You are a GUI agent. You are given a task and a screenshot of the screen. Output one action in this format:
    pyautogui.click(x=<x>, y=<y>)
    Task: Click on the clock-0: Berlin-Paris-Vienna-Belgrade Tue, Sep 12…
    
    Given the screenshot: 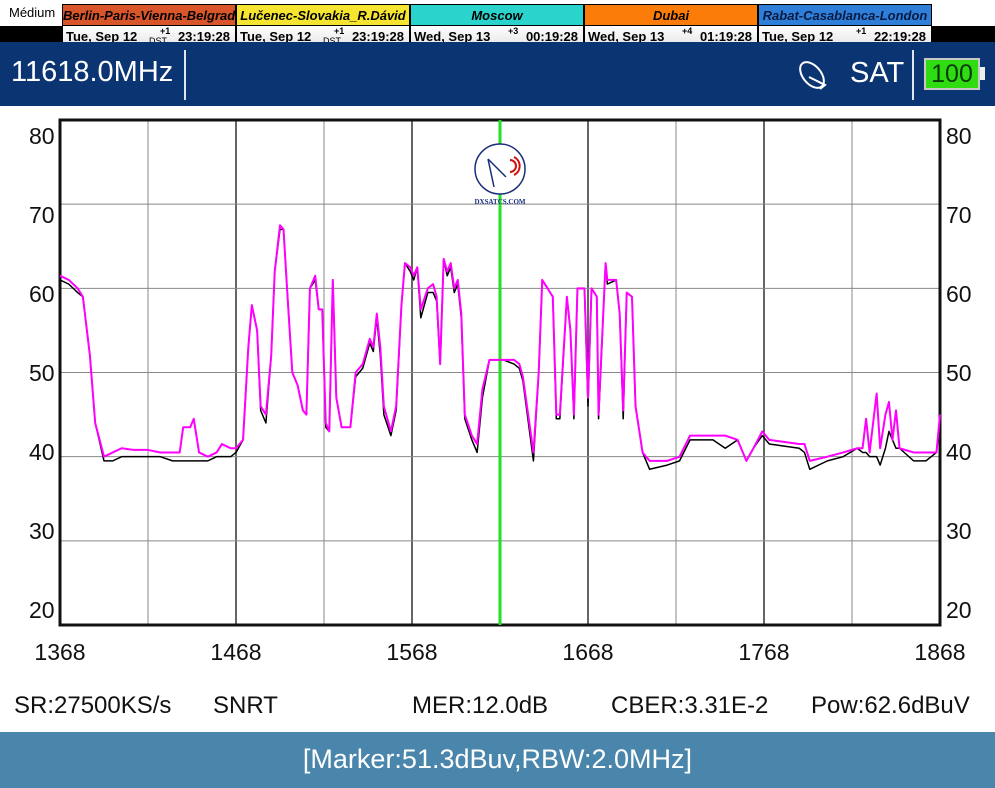 What is the action you would take?
    pyautogui.click(x=149, y=26)
    